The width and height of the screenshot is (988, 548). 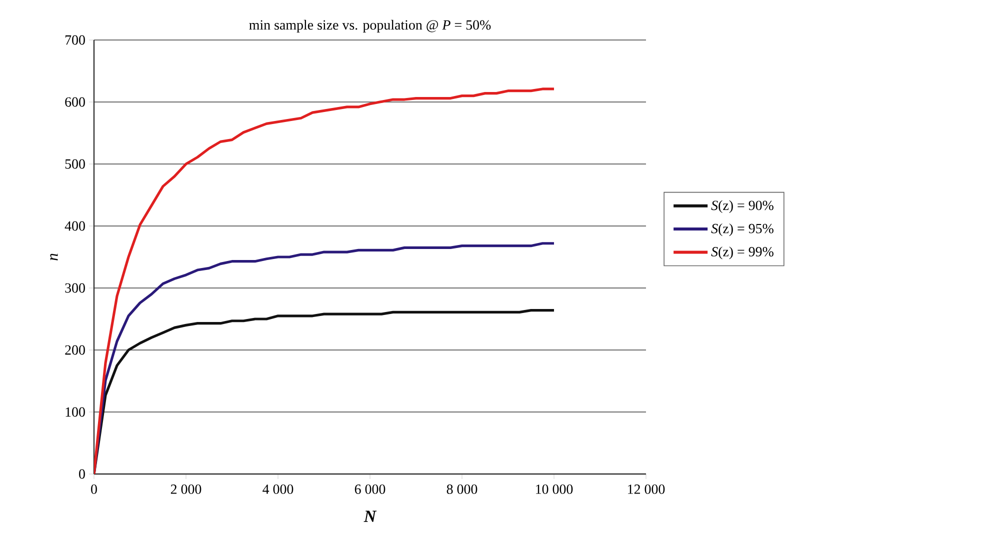 I want to click on legend-label: S(z) = 99%, so click(x=742, y=253).